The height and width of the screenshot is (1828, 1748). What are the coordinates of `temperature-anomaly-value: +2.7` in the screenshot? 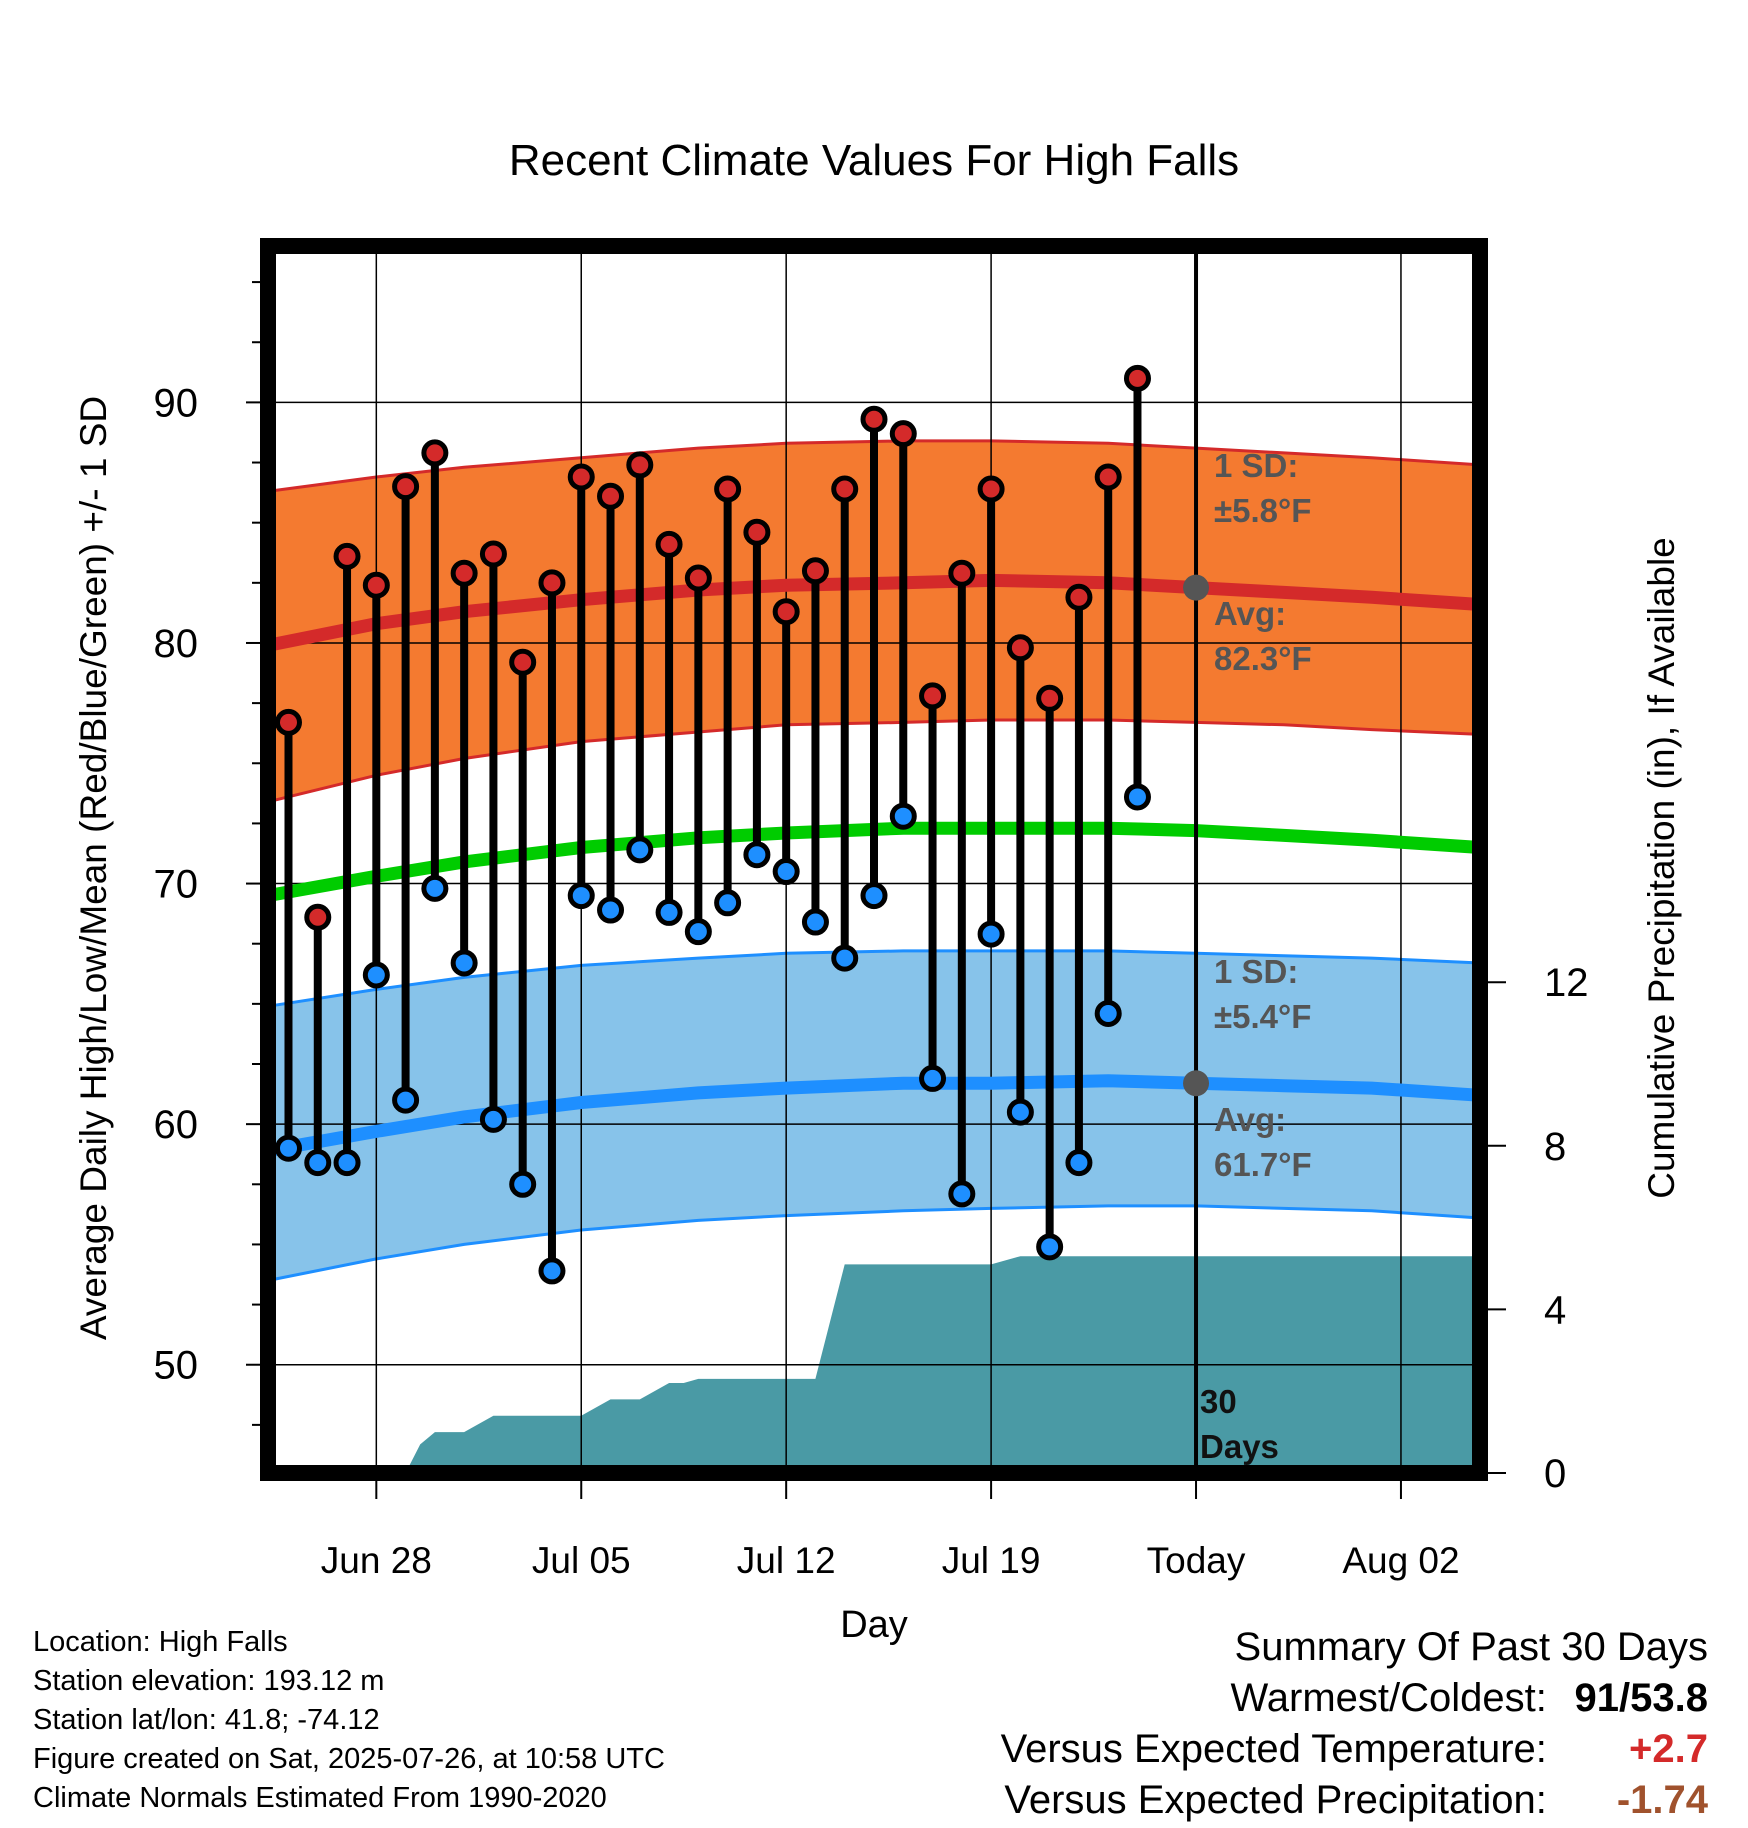 It's located at (1668, 1749).